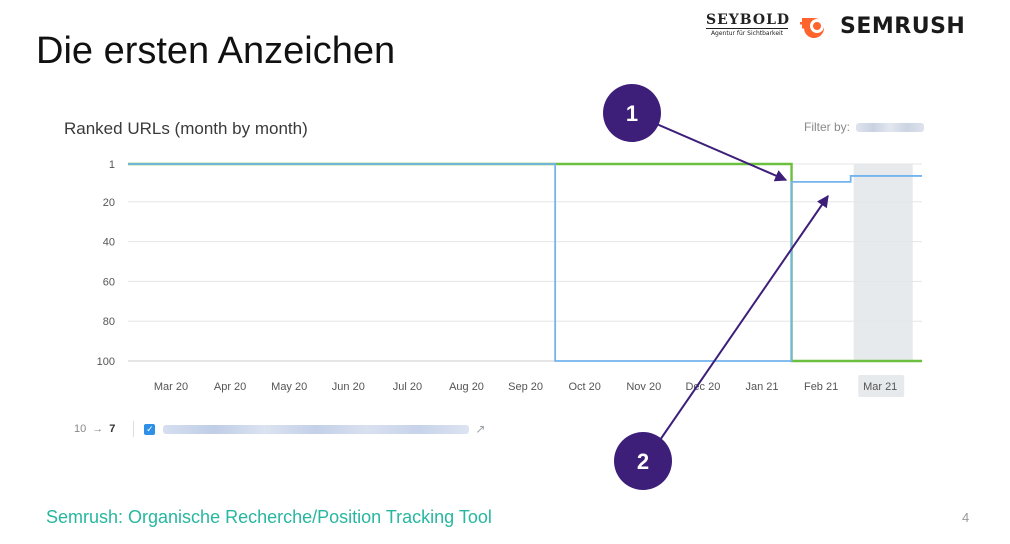  Describe the element at coordinates (134, 429) in the screenshot. I see `row-divider` at that location.